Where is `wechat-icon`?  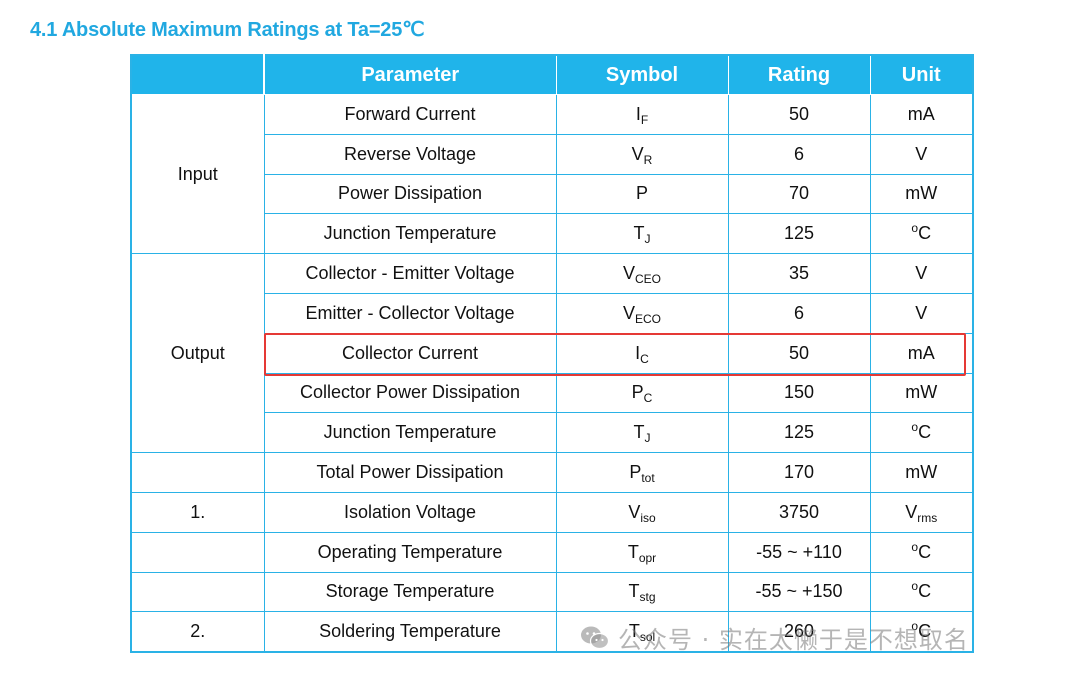 wechat-icon is located at coordinates (595, 637).